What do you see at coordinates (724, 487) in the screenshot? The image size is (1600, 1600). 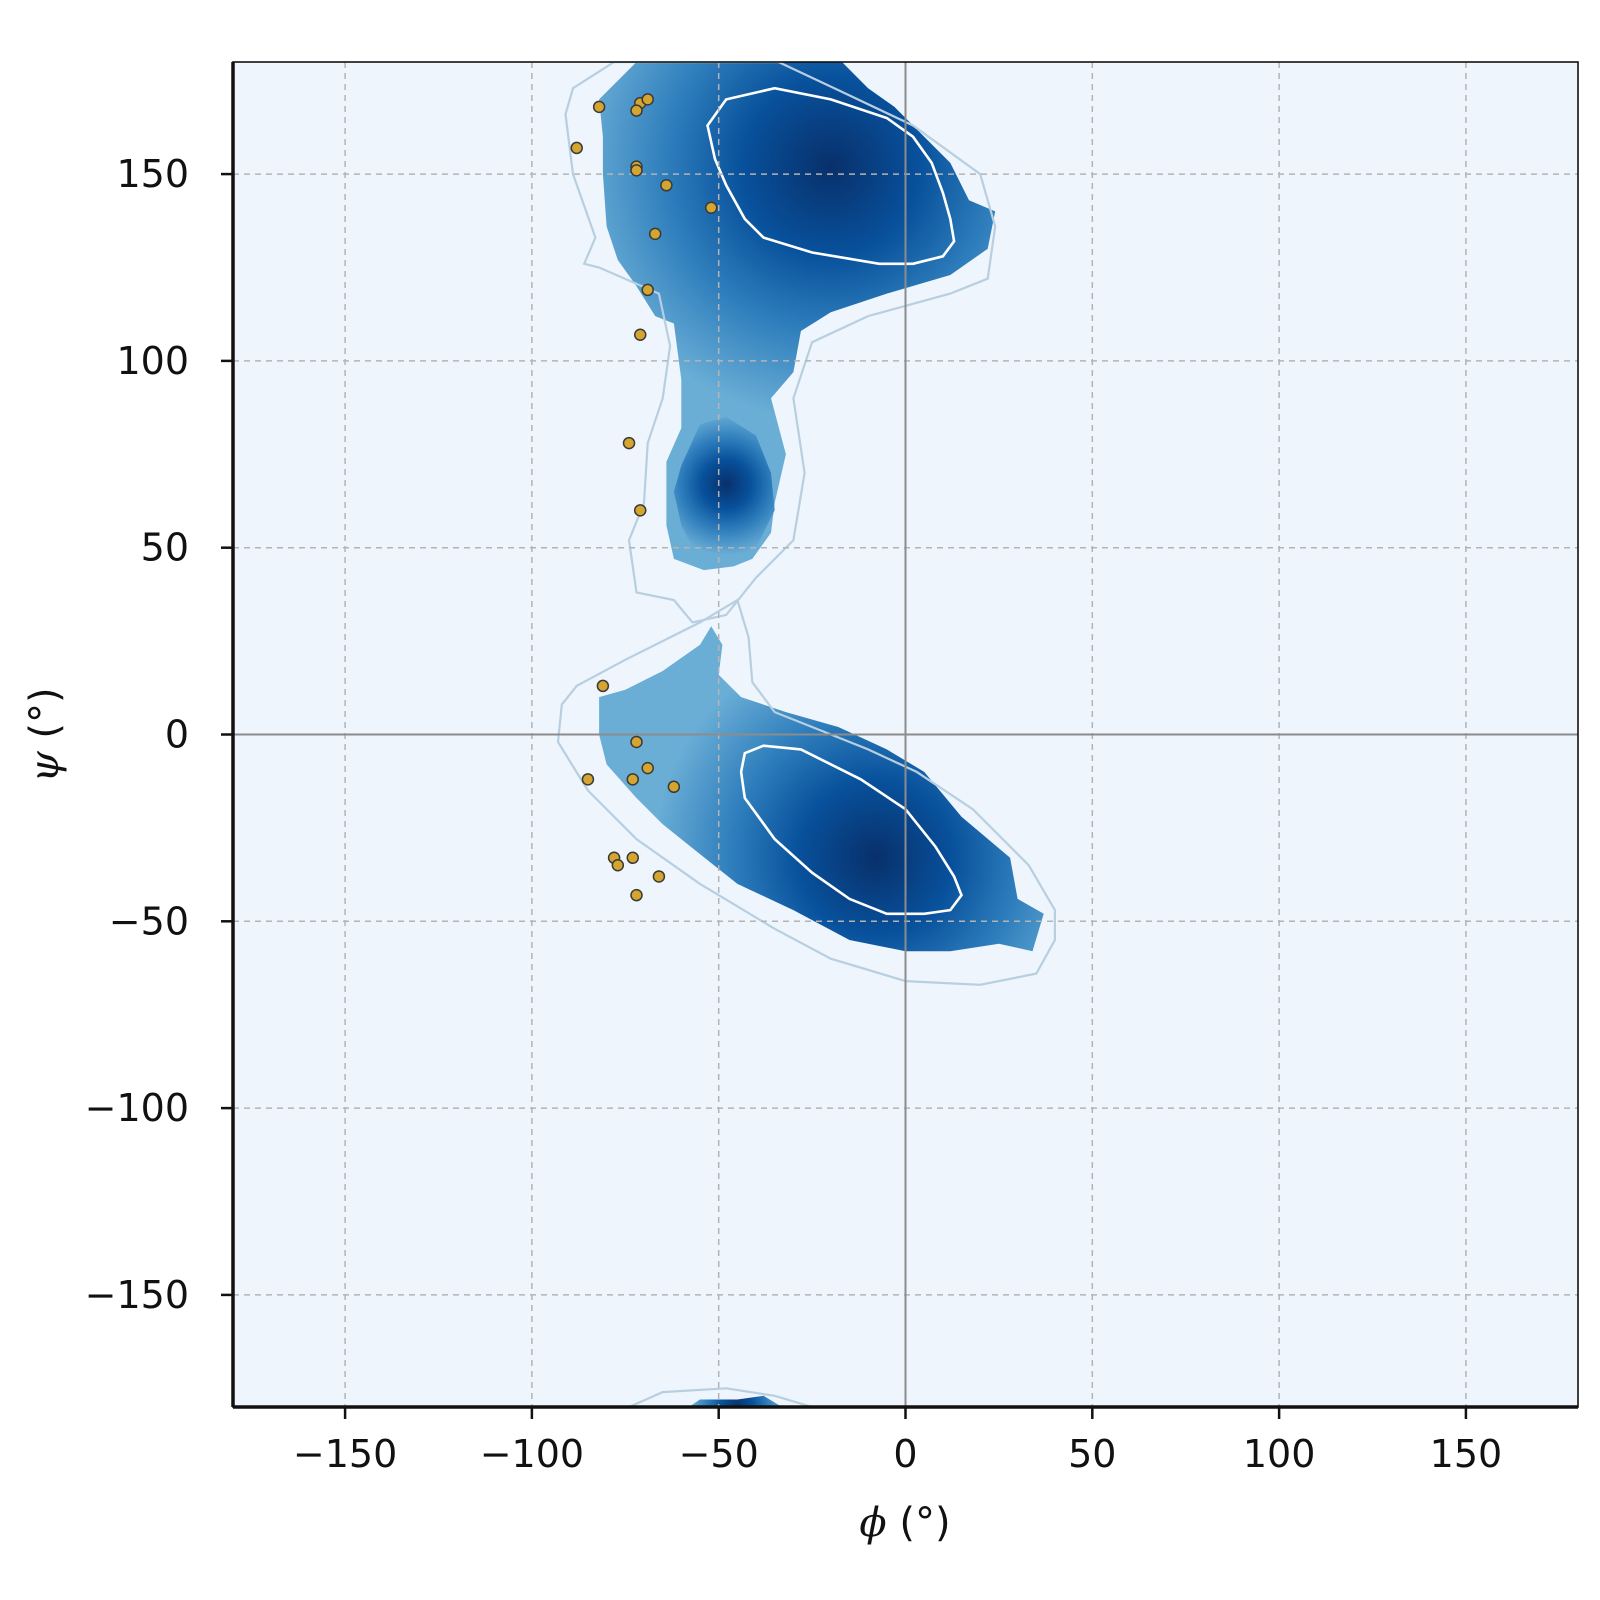 I see `density-bridge-region` at bounding box center [724, 487].